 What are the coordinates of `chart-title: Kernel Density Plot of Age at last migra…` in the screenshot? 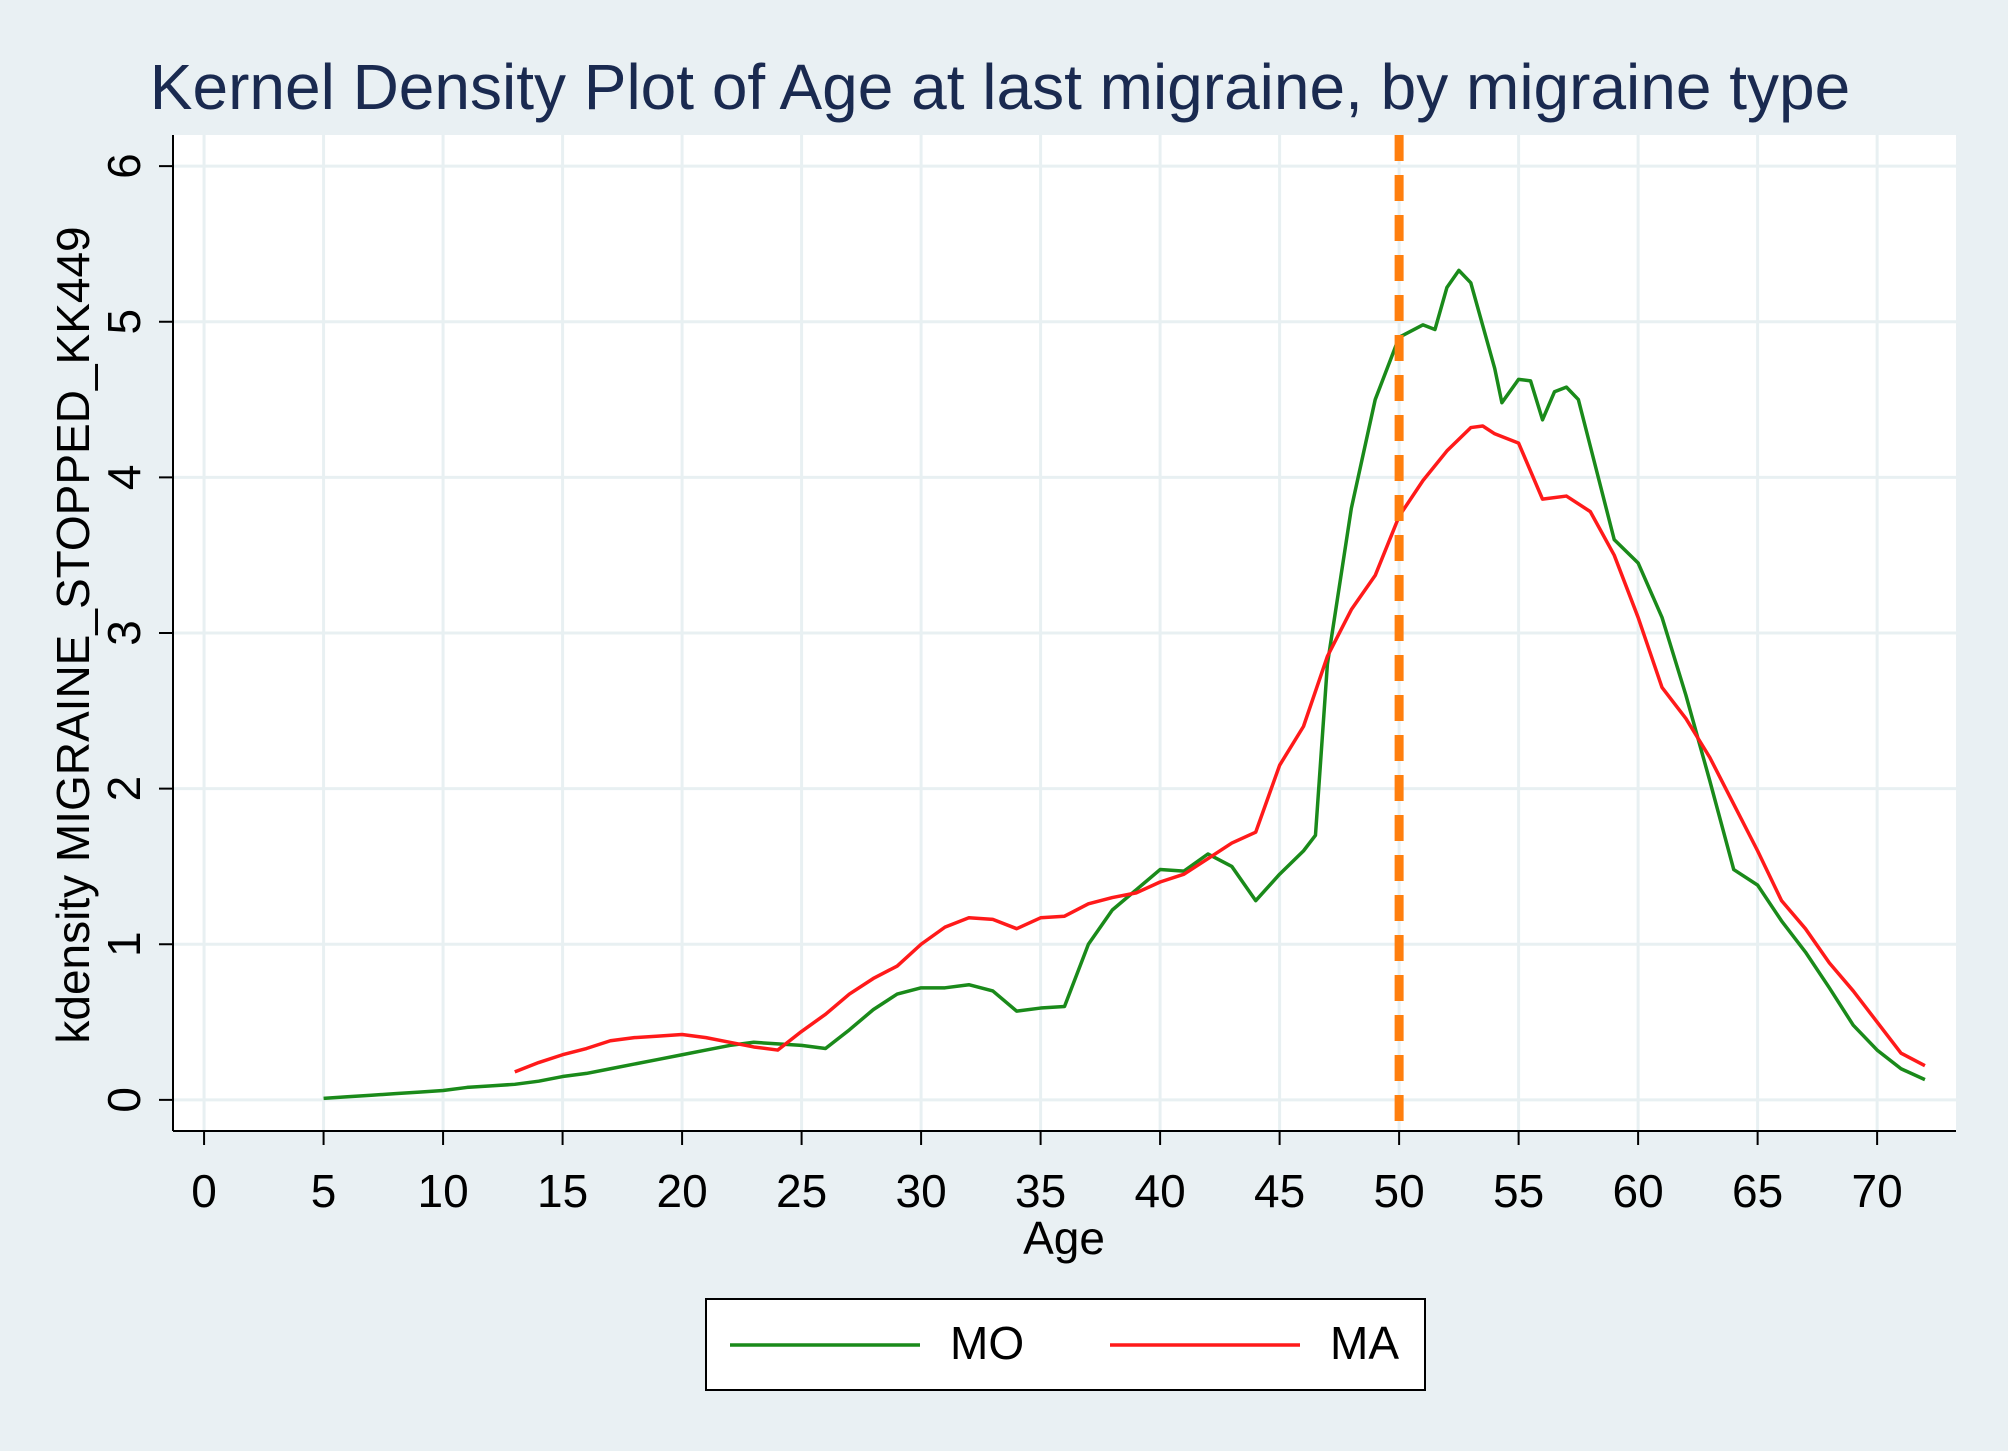 It's located at (1000, 87).